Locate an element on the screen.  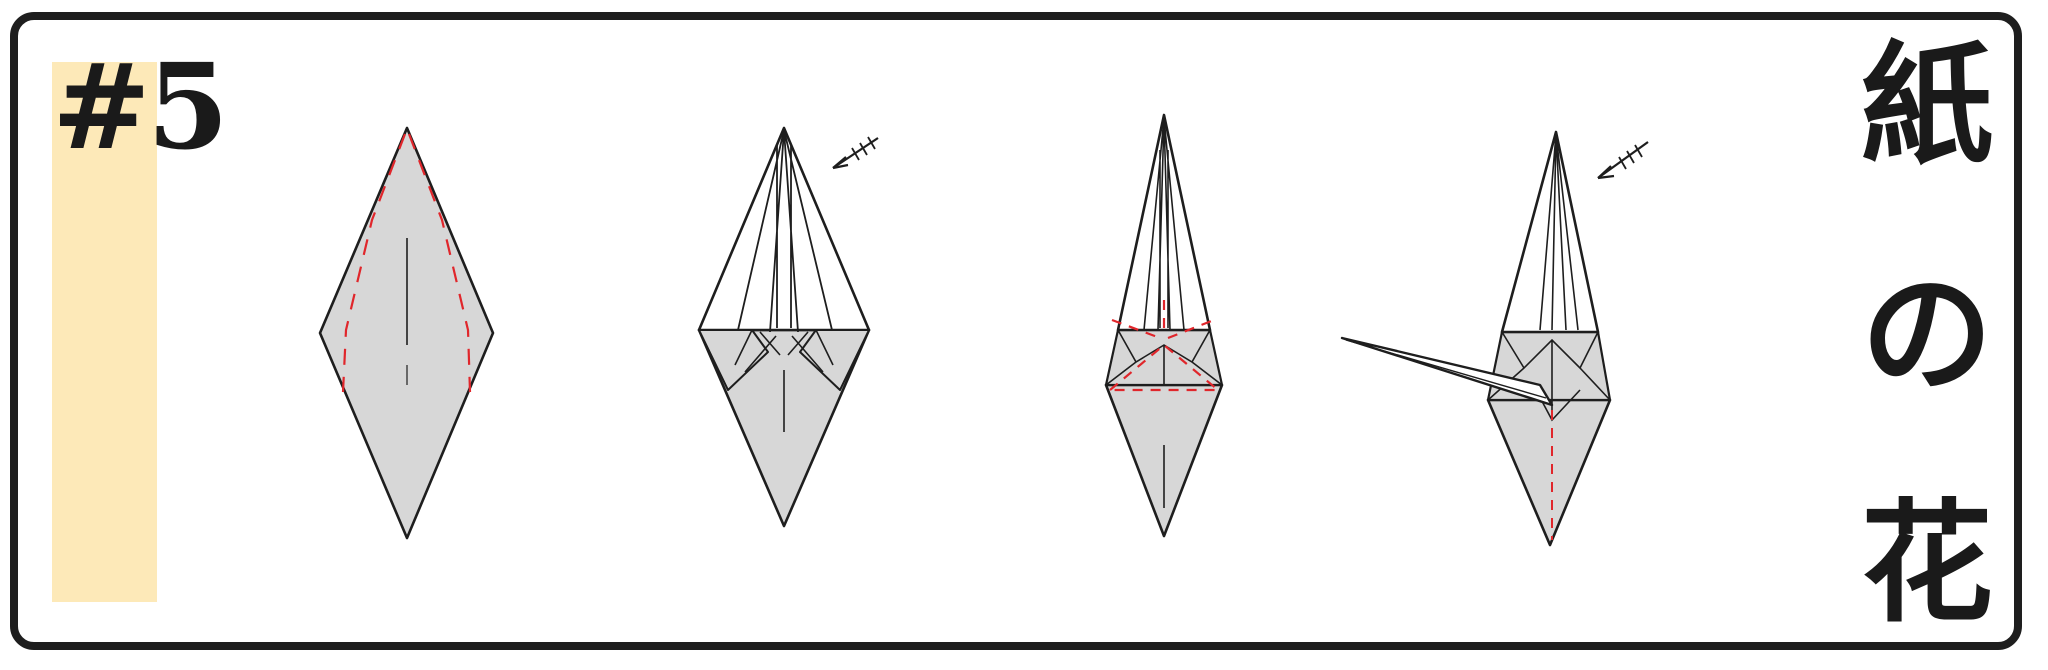
wing-creases is located at coordinates (784, 360).